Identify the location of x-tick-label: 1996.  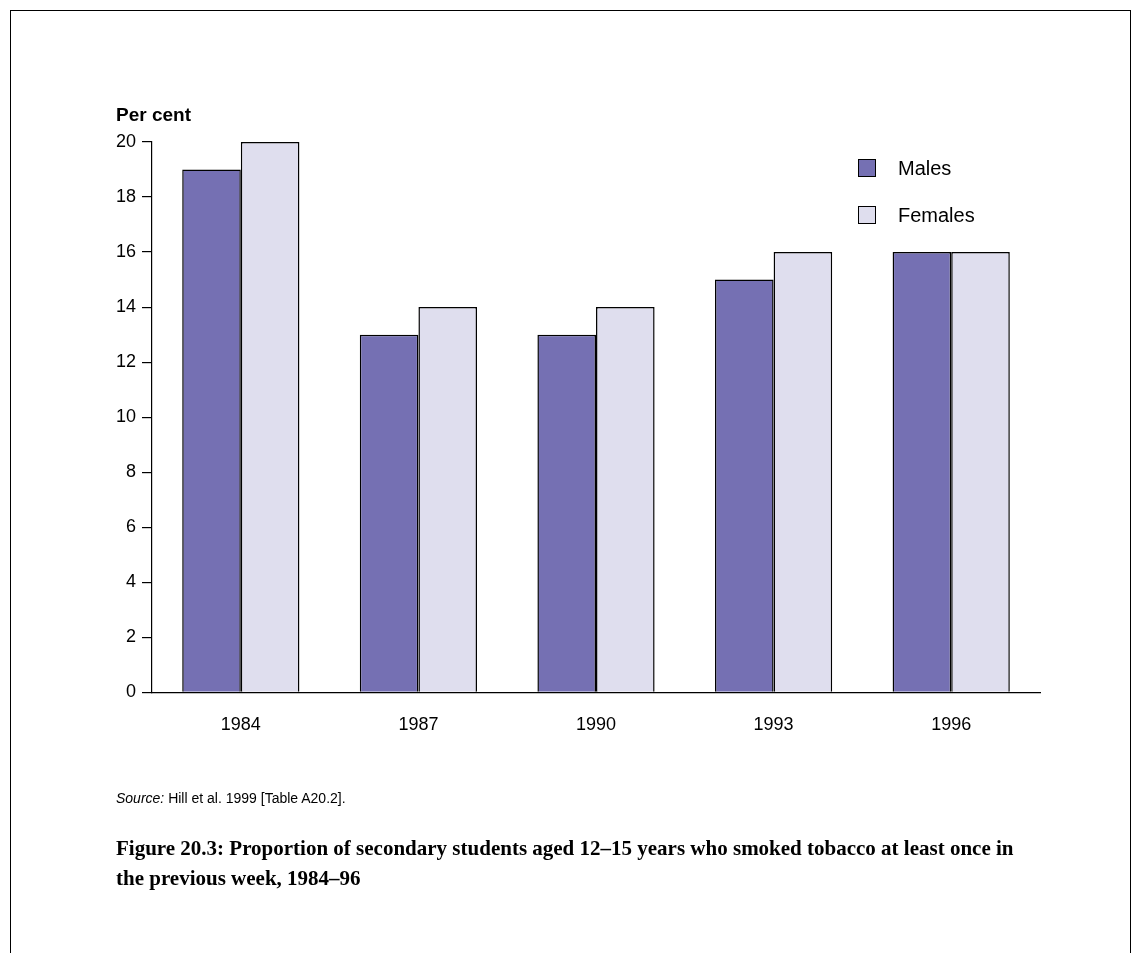
(951, 724).